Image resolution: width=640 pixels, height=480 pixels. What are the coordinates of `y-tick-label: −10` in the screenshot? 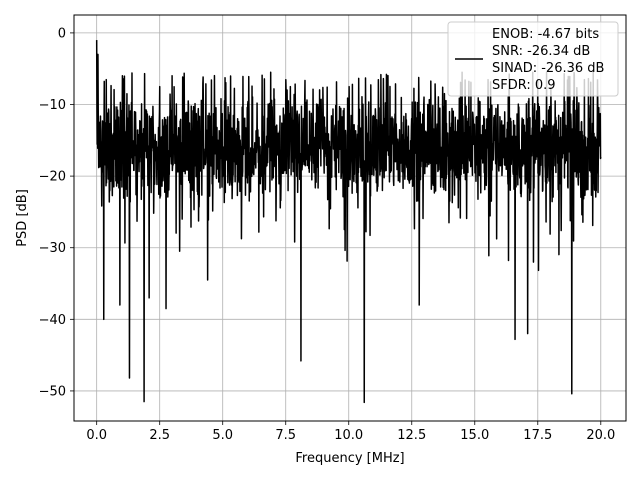 It's located at (52, 105).